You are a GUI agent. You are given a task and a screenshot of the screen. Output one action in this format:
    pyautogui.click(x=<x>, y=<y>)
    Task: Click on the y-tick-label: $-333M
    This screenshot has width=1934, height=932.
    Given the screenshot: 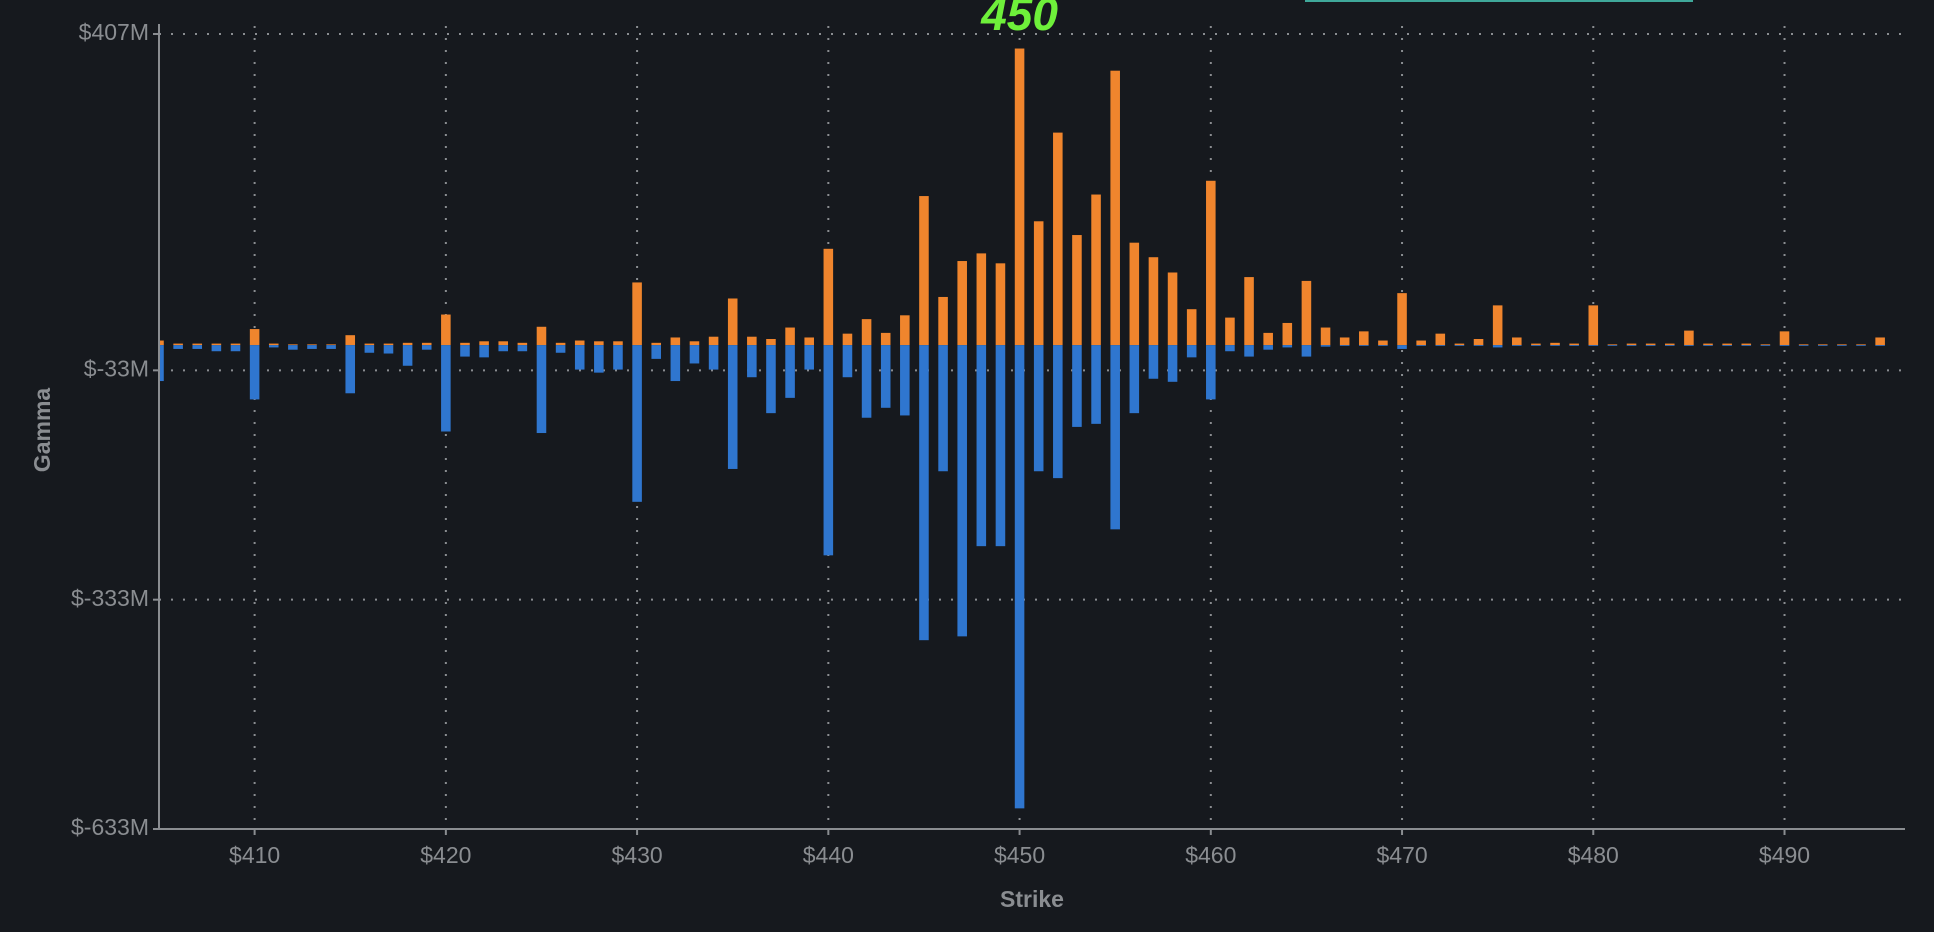 What is the action you would take?
    pyautogui.click(x=110, y=598)
    